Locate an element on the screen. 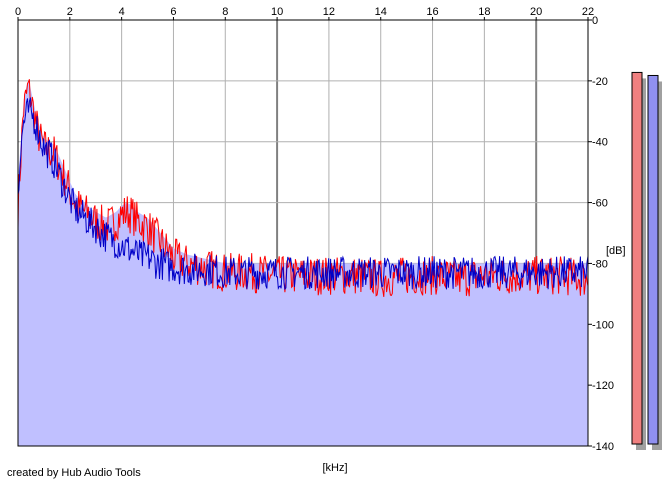 This screenshot has width=672, height=486. y-tick-labels: 0 -20 -40 -60 -80 -100 -120 -140 is located at coordinates (603, 234).